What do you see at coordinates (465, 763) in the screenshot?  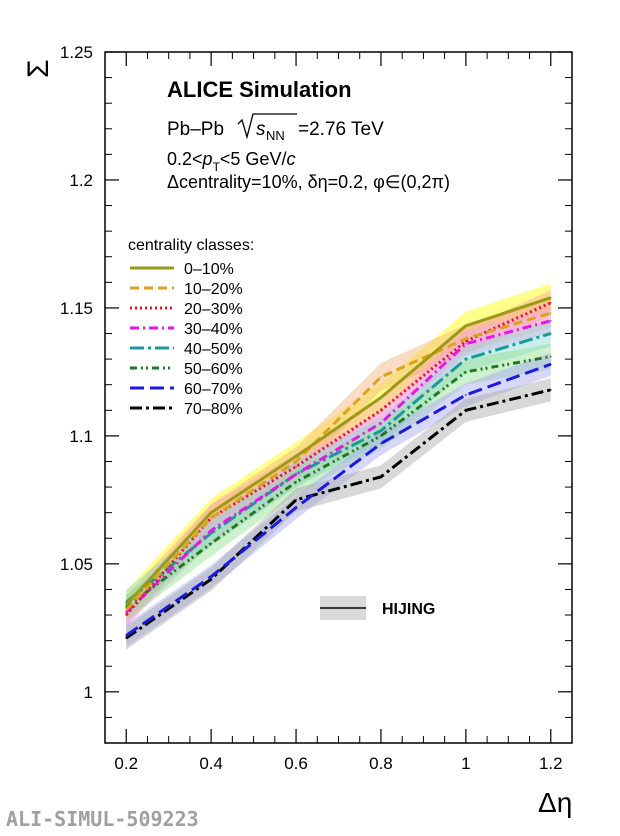 I see `x-tick-label: 1` at bounding box center [465, 763].